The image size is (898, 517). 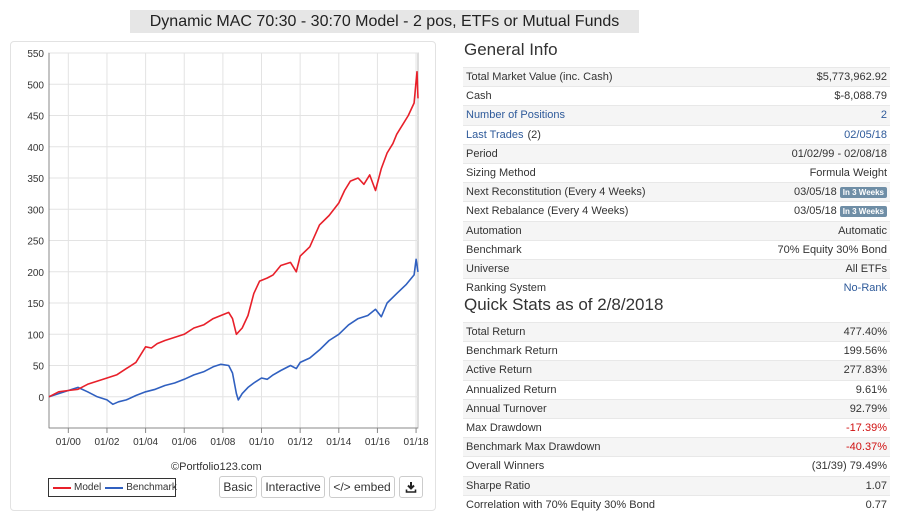 What do you see at coordinates (614, 427) in the screenshot?
I see `info-label-cell: Max Drawdown` at bounding box center [614, 427].